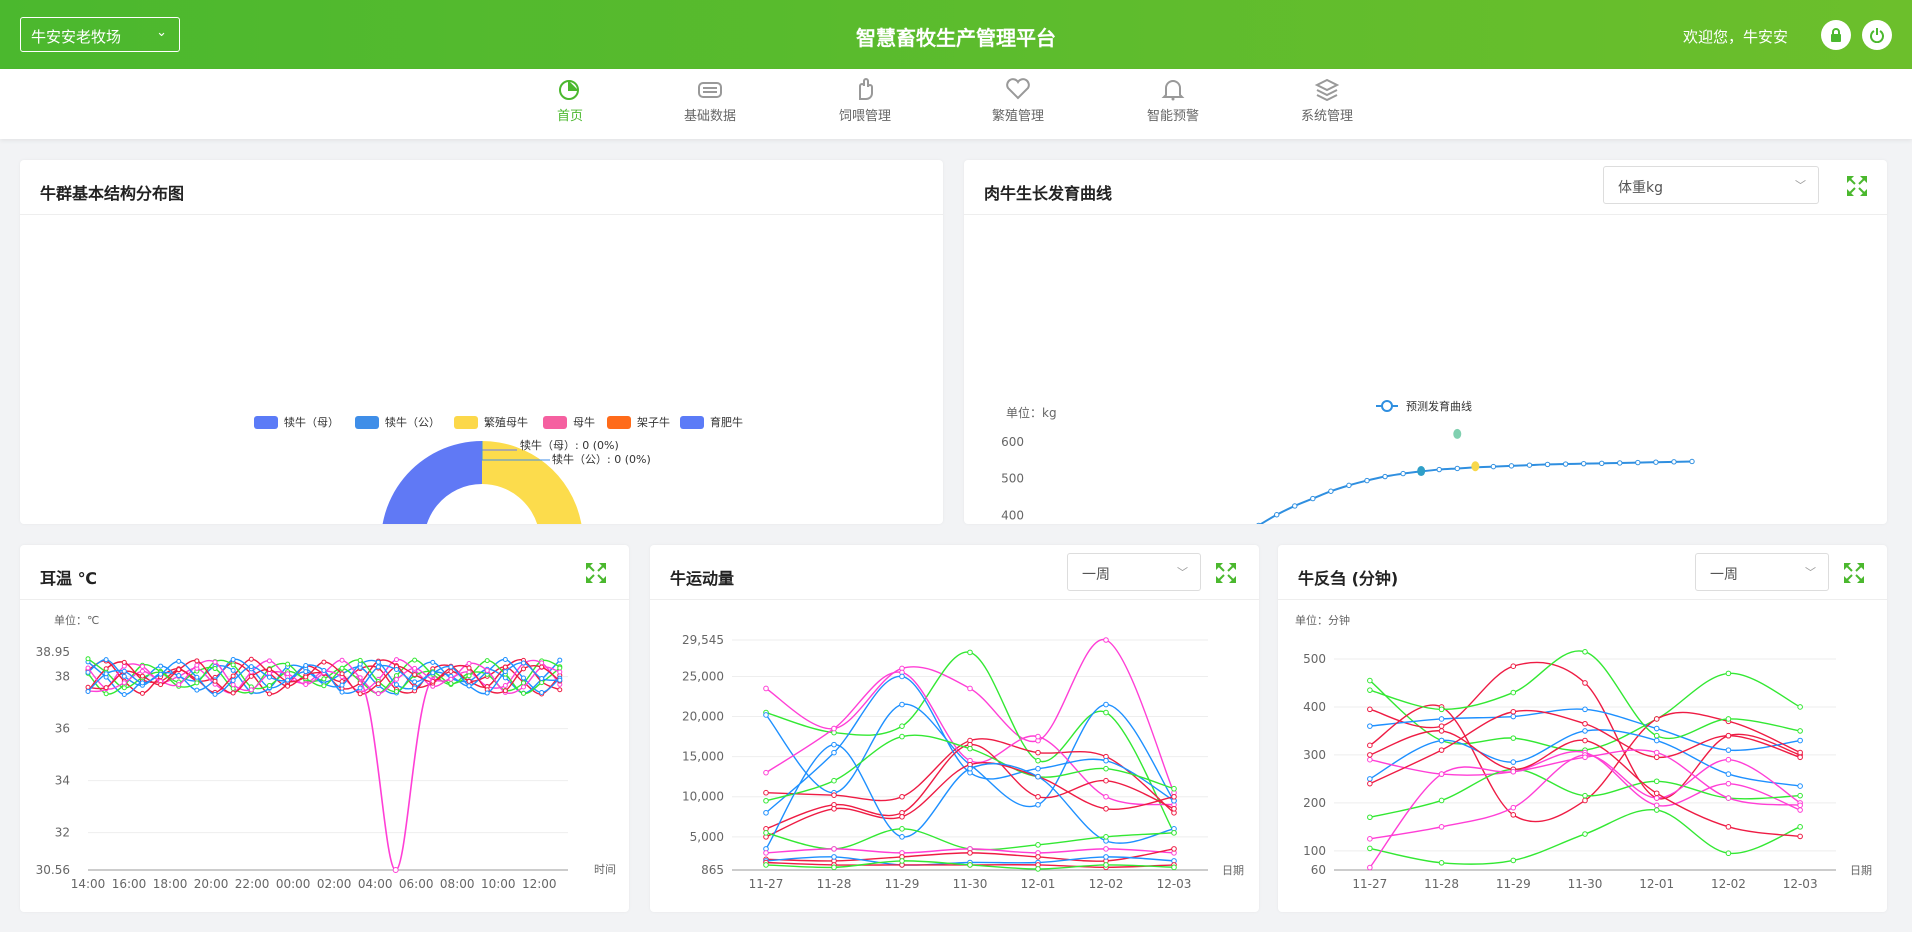  What do you see at coordinates (703, 676) in the screenshot?
I see `y-tick-label: 25,000` at bounding box center [703, 676].